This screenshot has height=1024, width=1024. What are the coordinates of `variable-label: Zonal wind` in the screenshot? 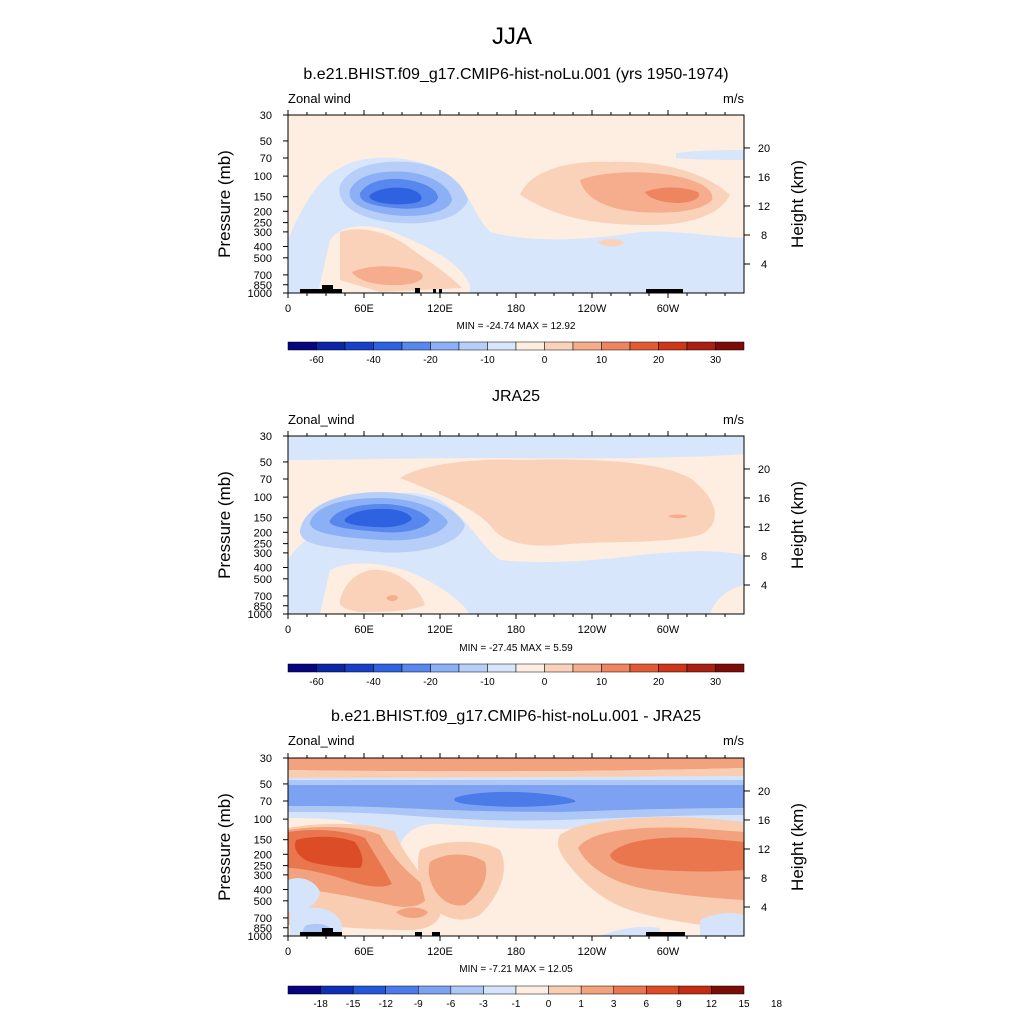 It's located at (319, 98).